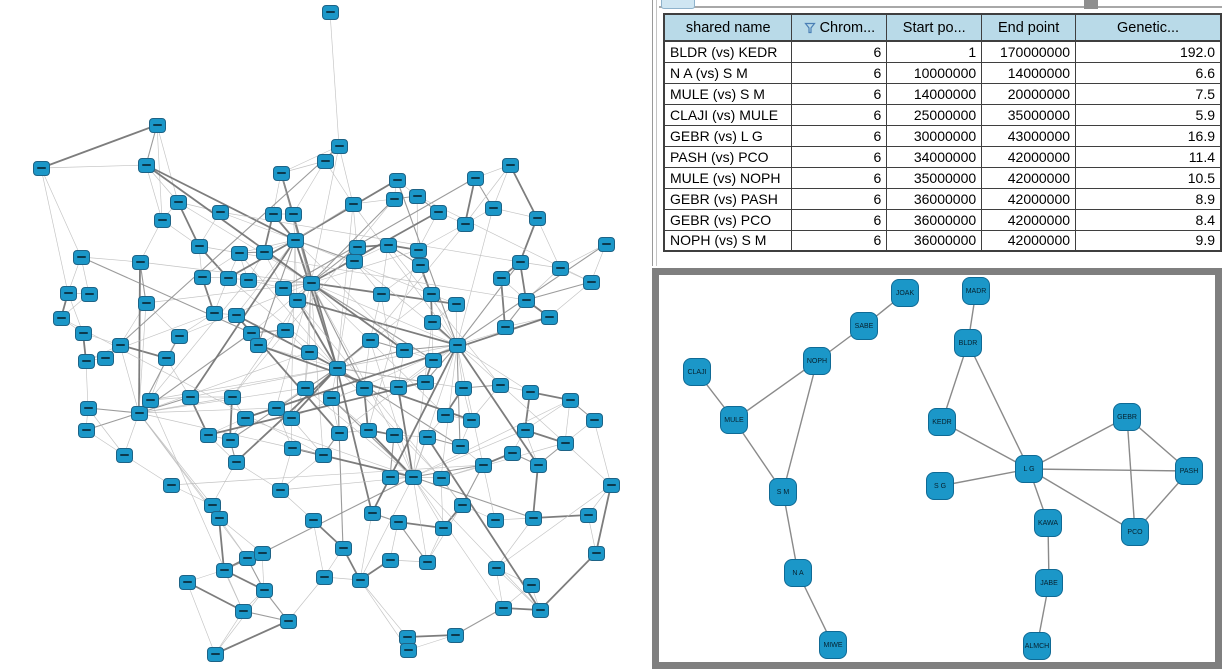 The width and height of the screenshot is (1222, 669). Describe the element at coordinates (1029, 27) in the screenshot. I see `column-header-3: End point` at that location.